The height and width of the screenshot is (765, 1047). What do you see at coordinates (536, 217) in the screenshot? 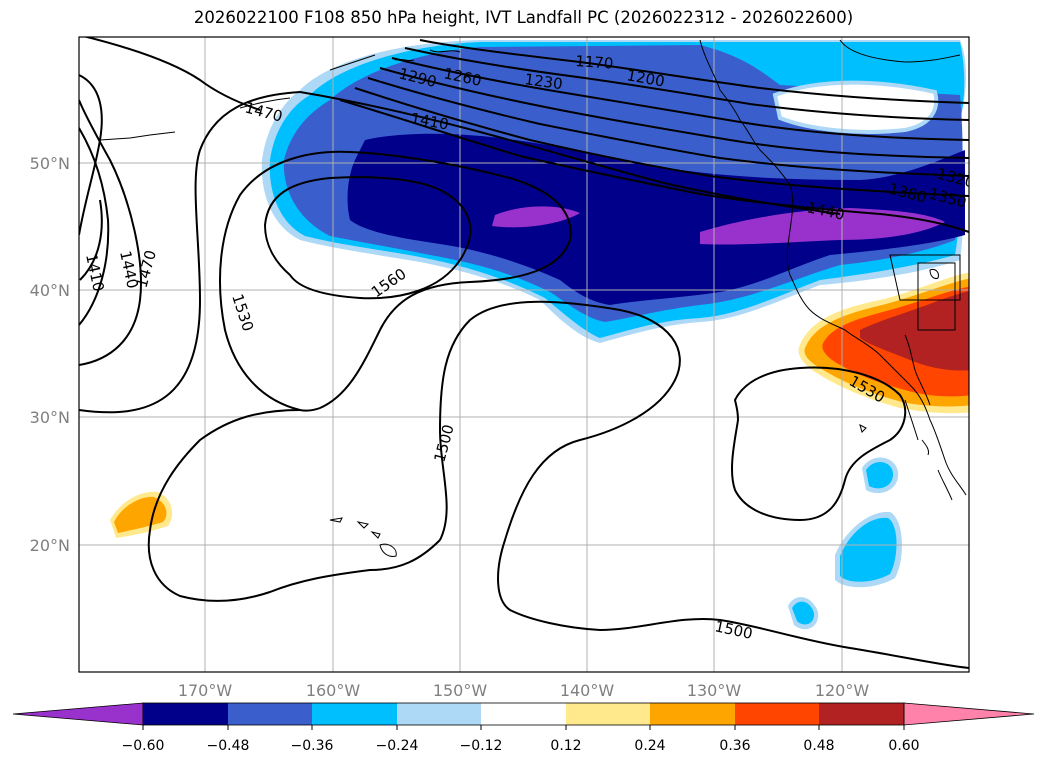
I see `shading-purple-west` at bounding box center [536, 217].